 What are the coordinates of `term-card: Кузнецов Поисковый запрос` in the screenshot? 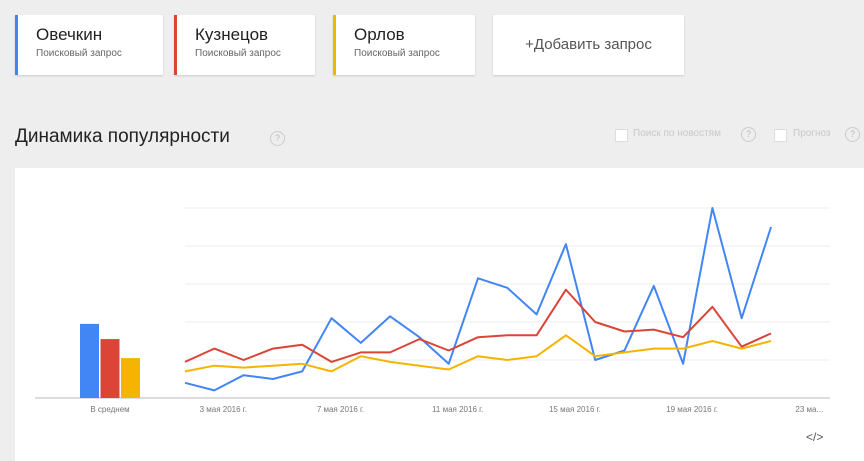 It's located at (244, 45).